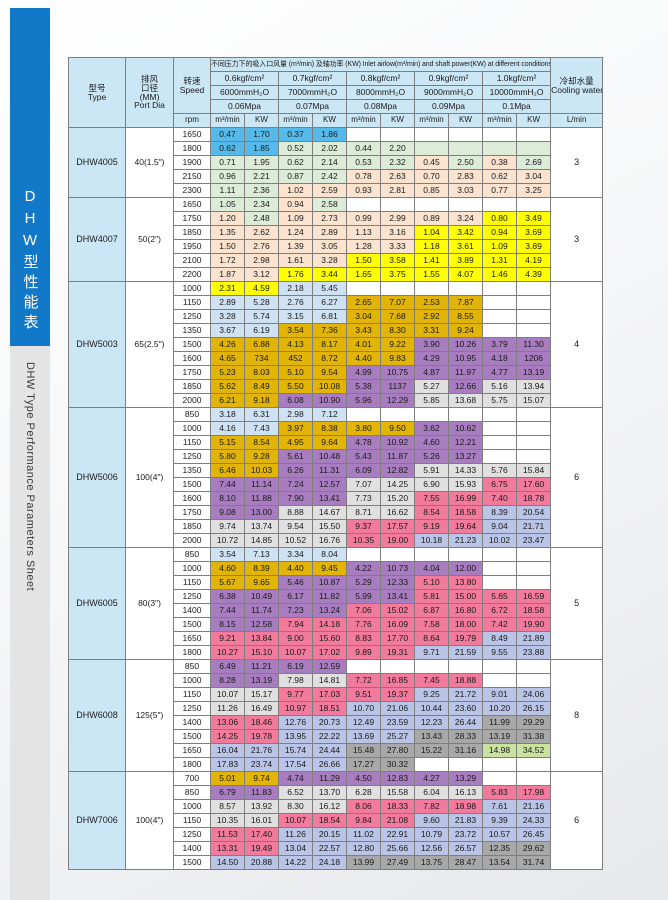 The width and height of the screenshot is (668, 900). Describe the element at coordinates (533, 610) in the screenshot. I see `value-cell: 18.58` at that location.